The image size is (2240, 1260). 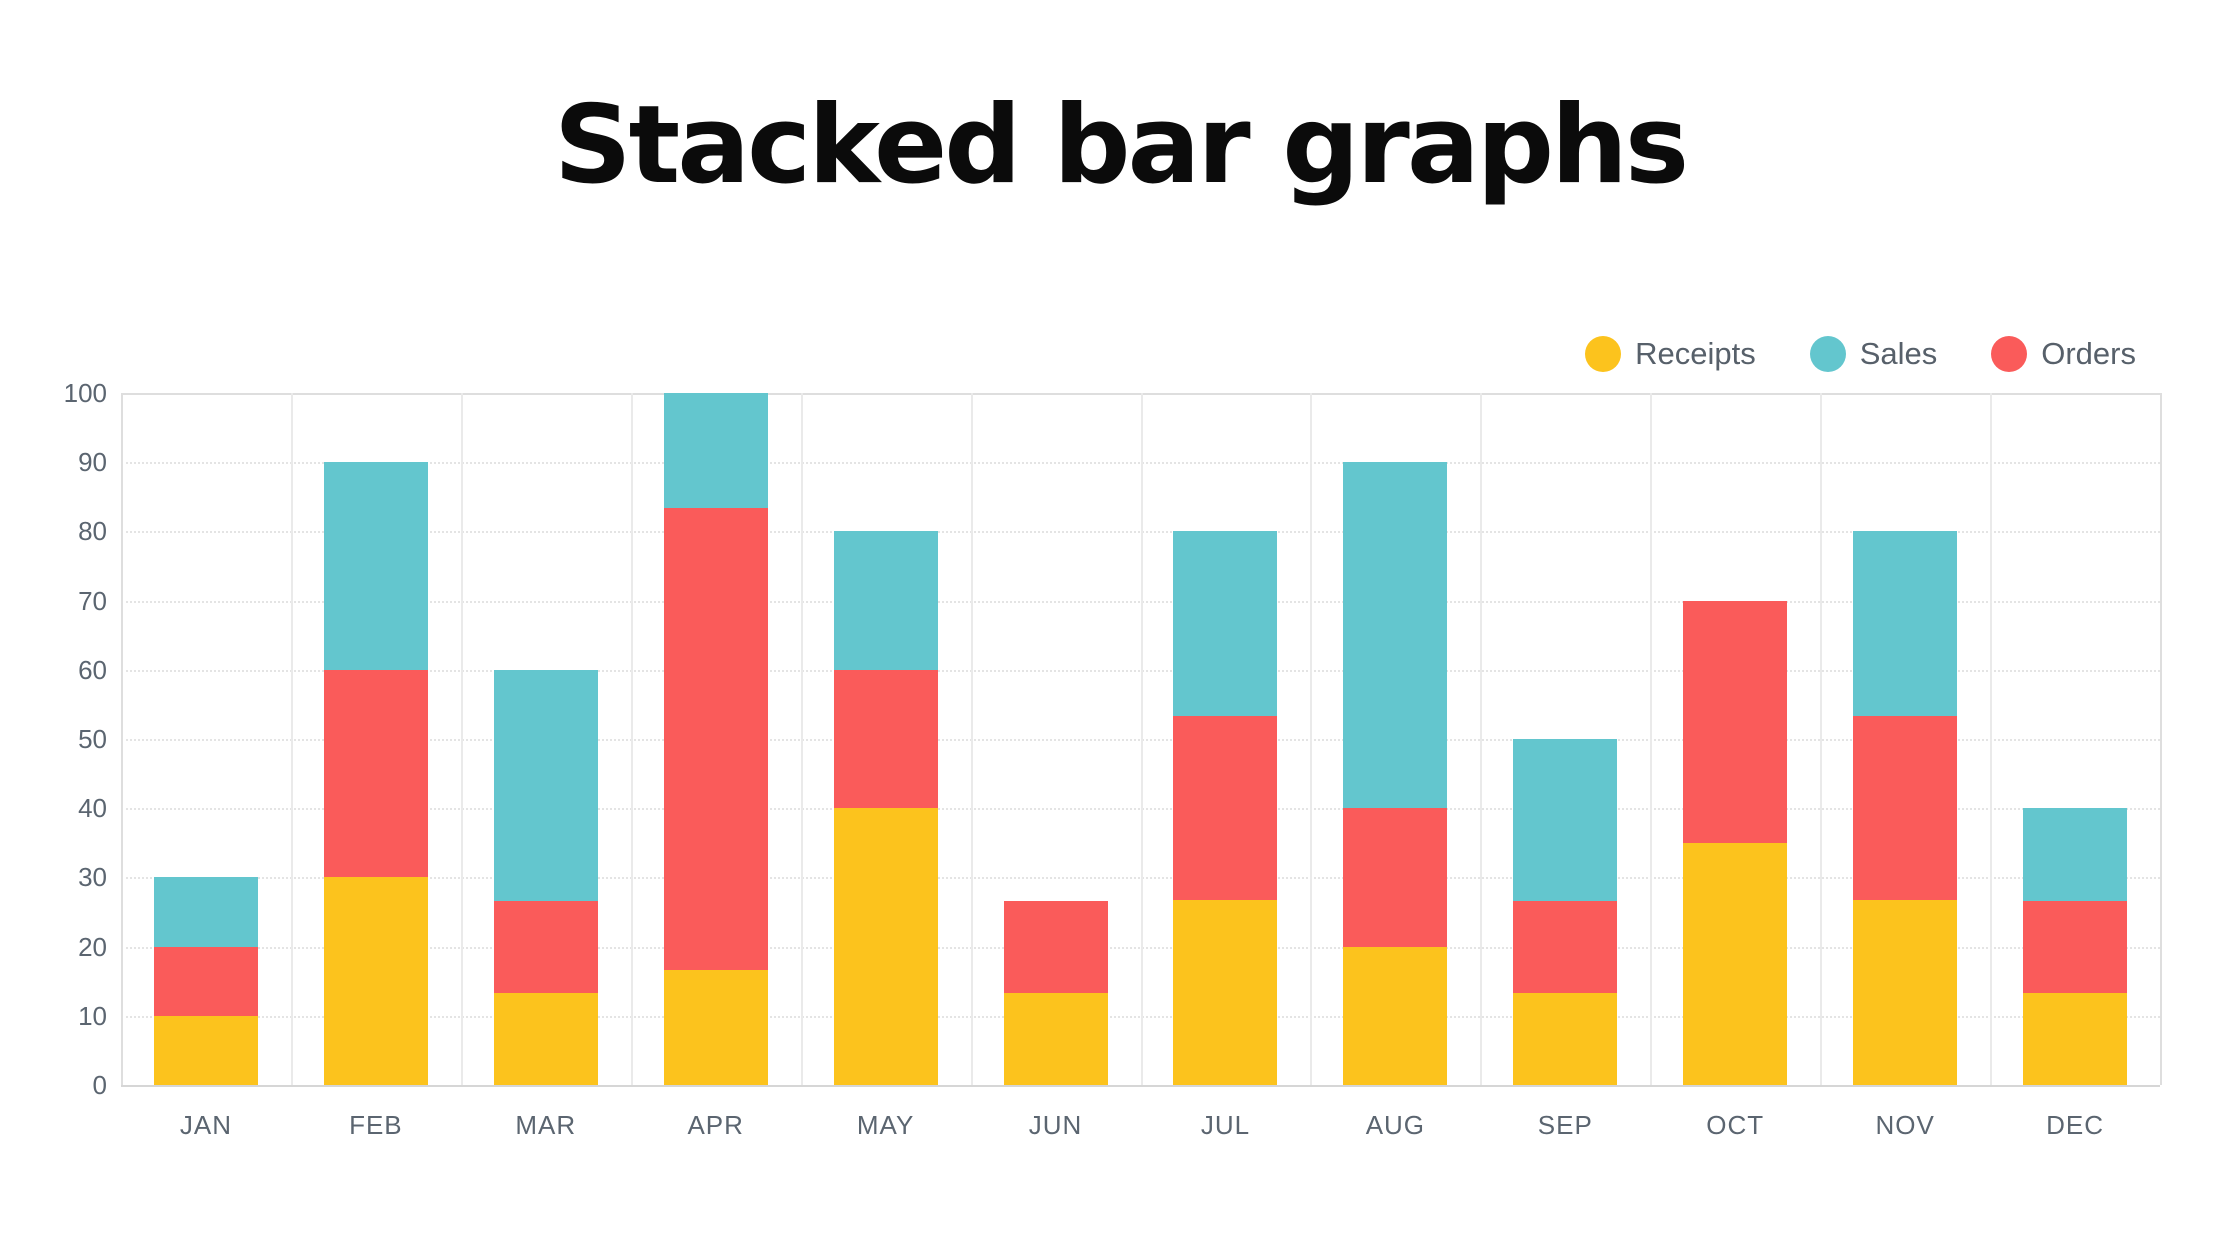 I want to click on bar-segment-apr-receipts, so click(x=715, y=1027).